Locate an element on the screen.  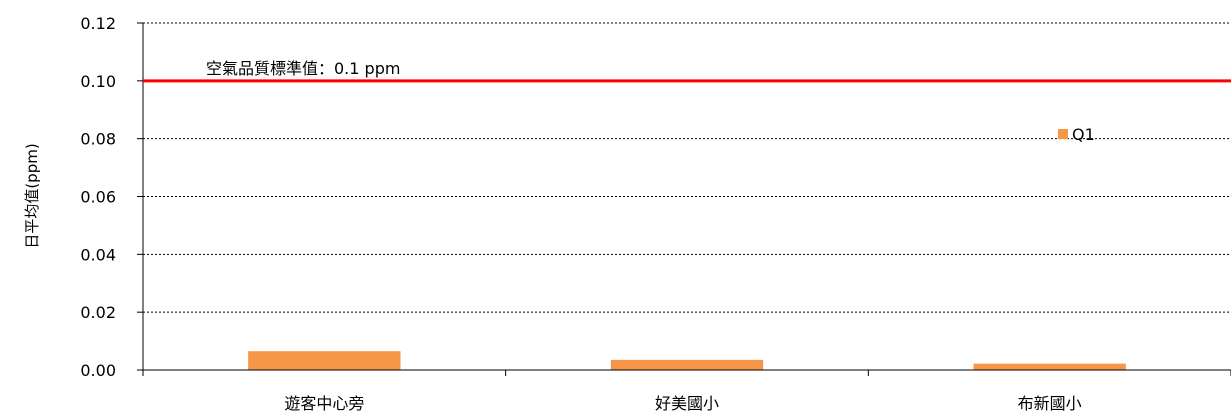
y-tick-label: 0.10 is located at coordinates (98, 81).